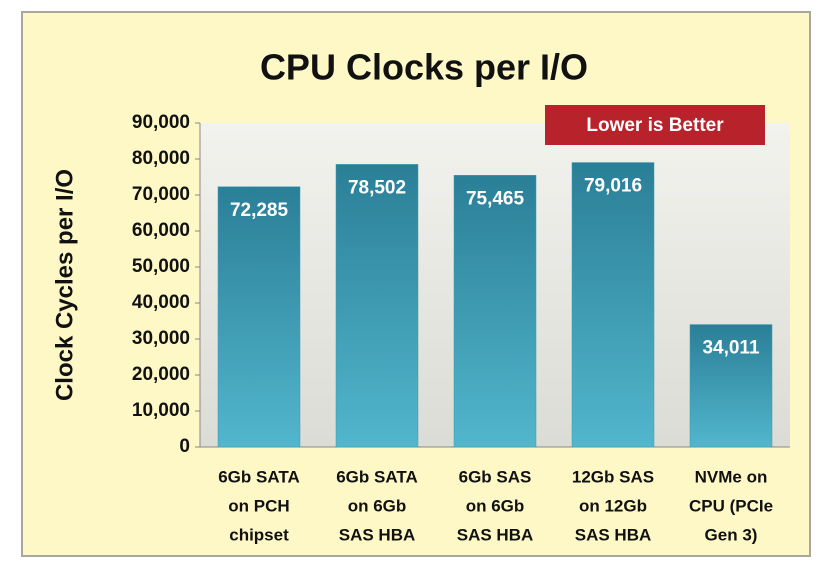 The width and height of the screenshot is (826, 562). What do you see at coordinates (495, 476) in the screenshot?
I see `x-tick-label: 6Gb SAS` at bounding box center [495, 476].